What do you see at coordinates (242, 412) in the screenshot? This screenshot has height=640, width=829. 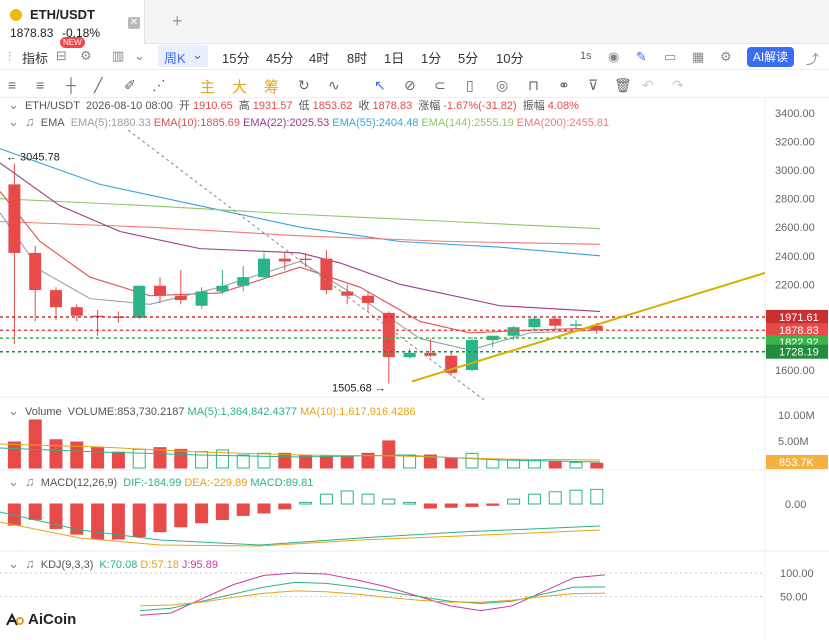 I see `volume-item-1: MA(5):1,364,842.4377` at bounding box center [242, 412].